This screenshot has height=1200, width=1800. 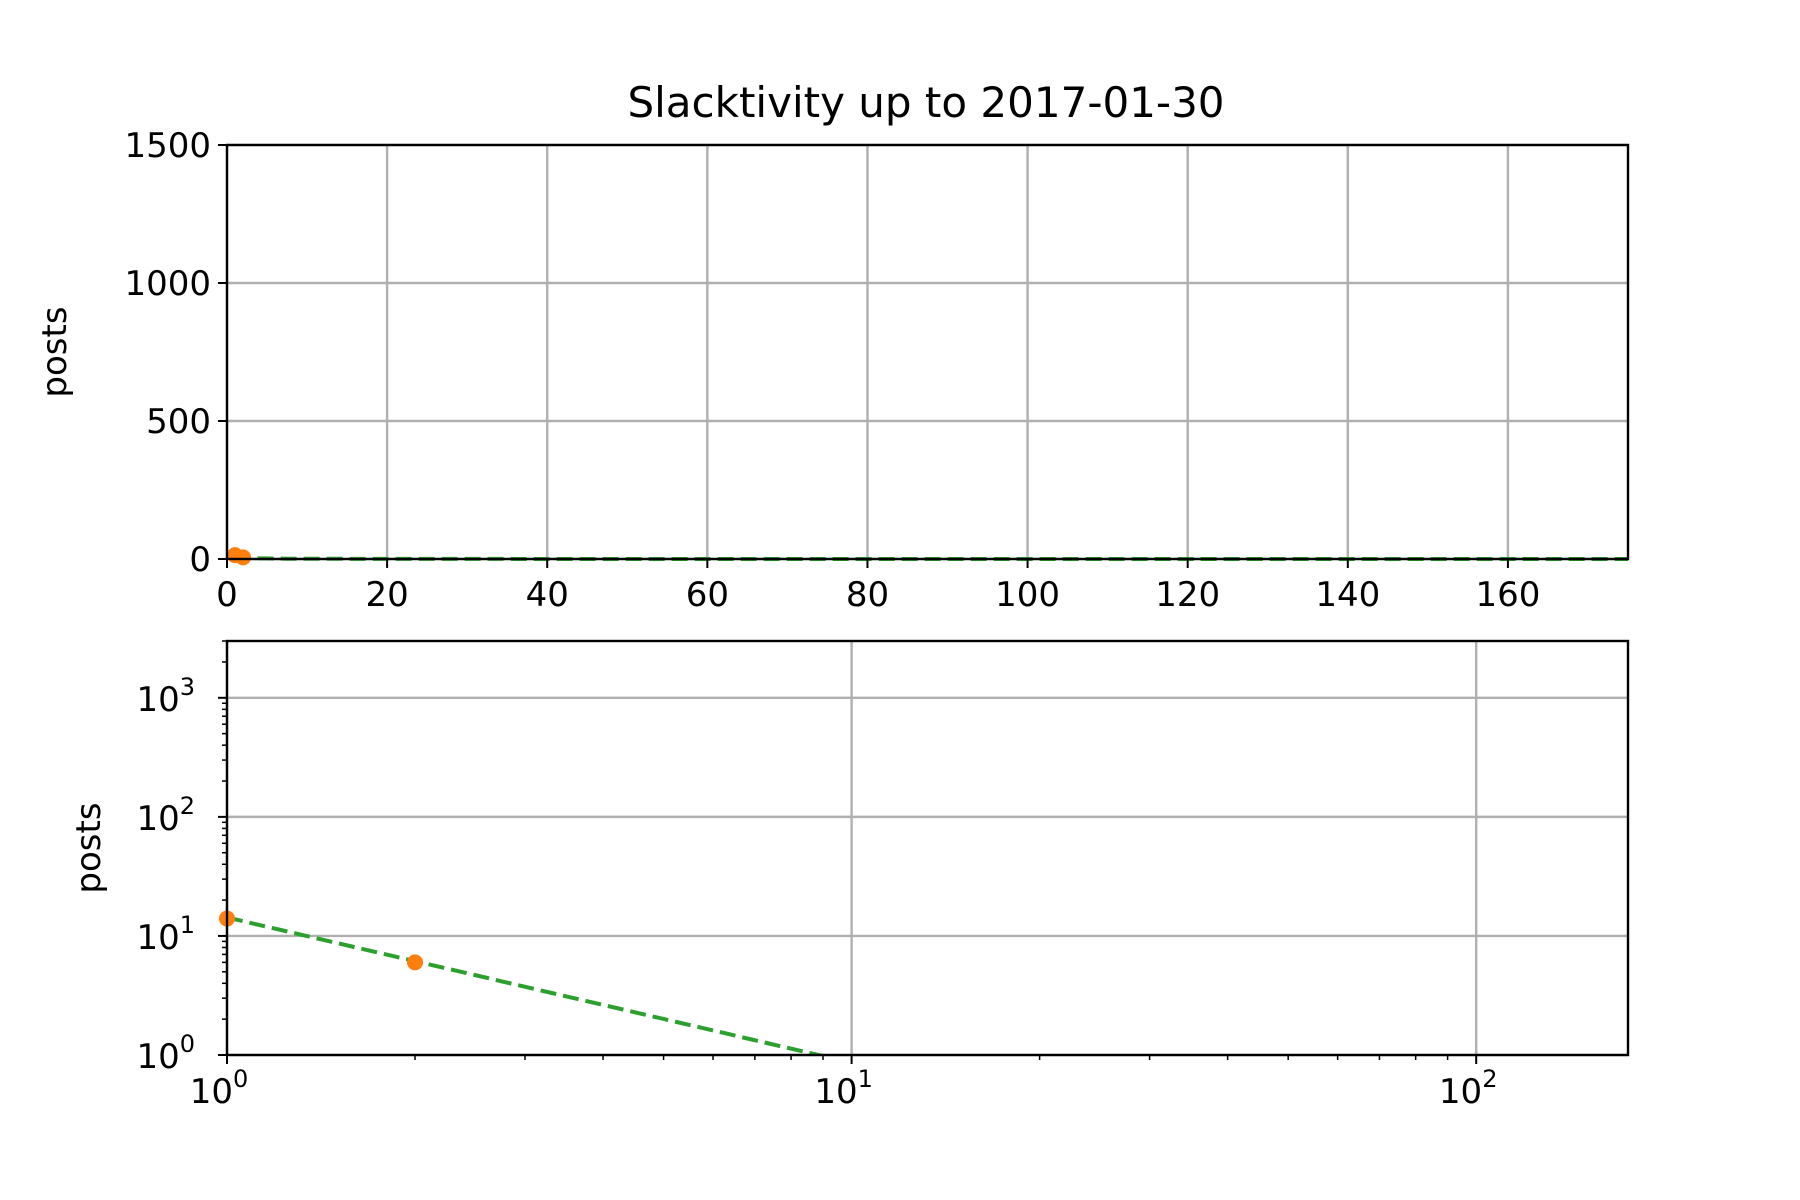 What do you see at coordinates (547, 595) in the screenshot?
I see `x-tick-label: 40` at bounding box center [547, 595].